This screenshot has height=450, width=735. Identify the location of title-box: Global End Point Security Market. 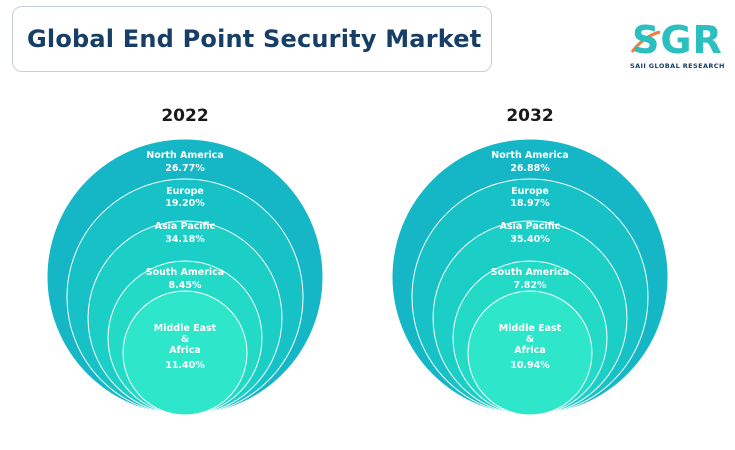
(252, 39).